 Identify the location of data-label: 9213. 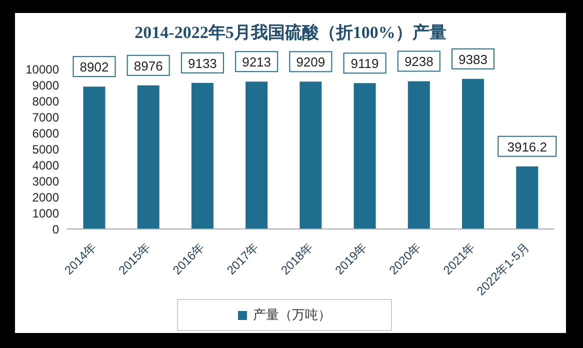
(257, 62).